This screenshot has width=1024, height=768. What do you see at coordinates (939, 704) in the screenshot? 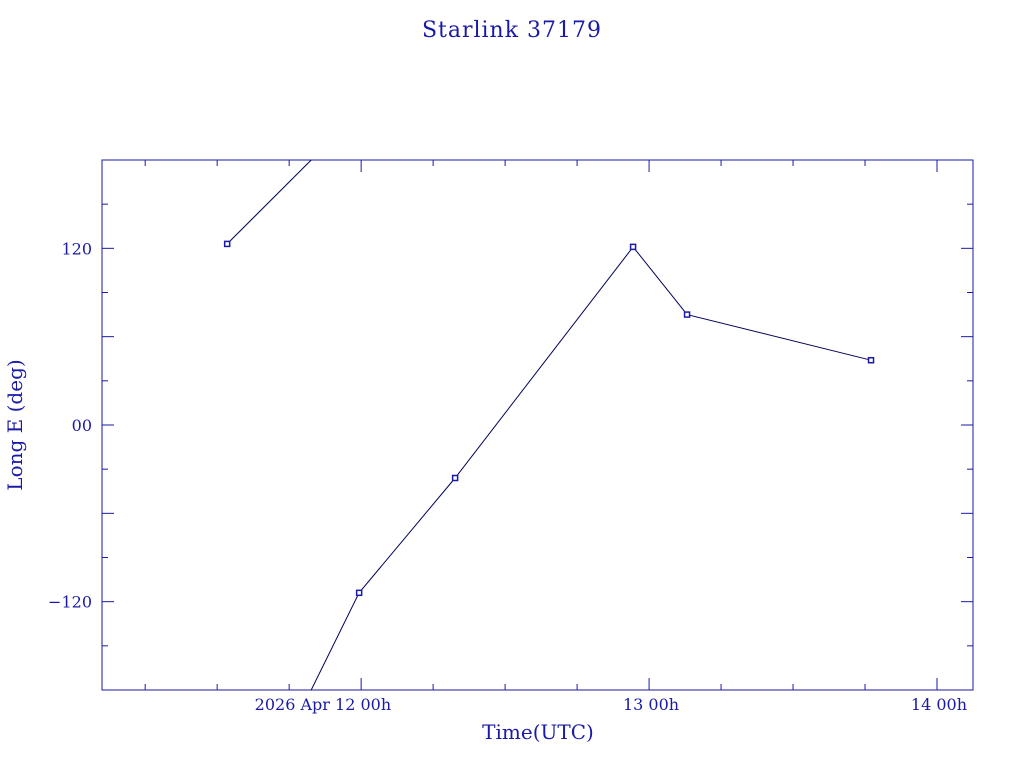
I see `x-tick-label: 14 00h` at bounding box center [939, 704].